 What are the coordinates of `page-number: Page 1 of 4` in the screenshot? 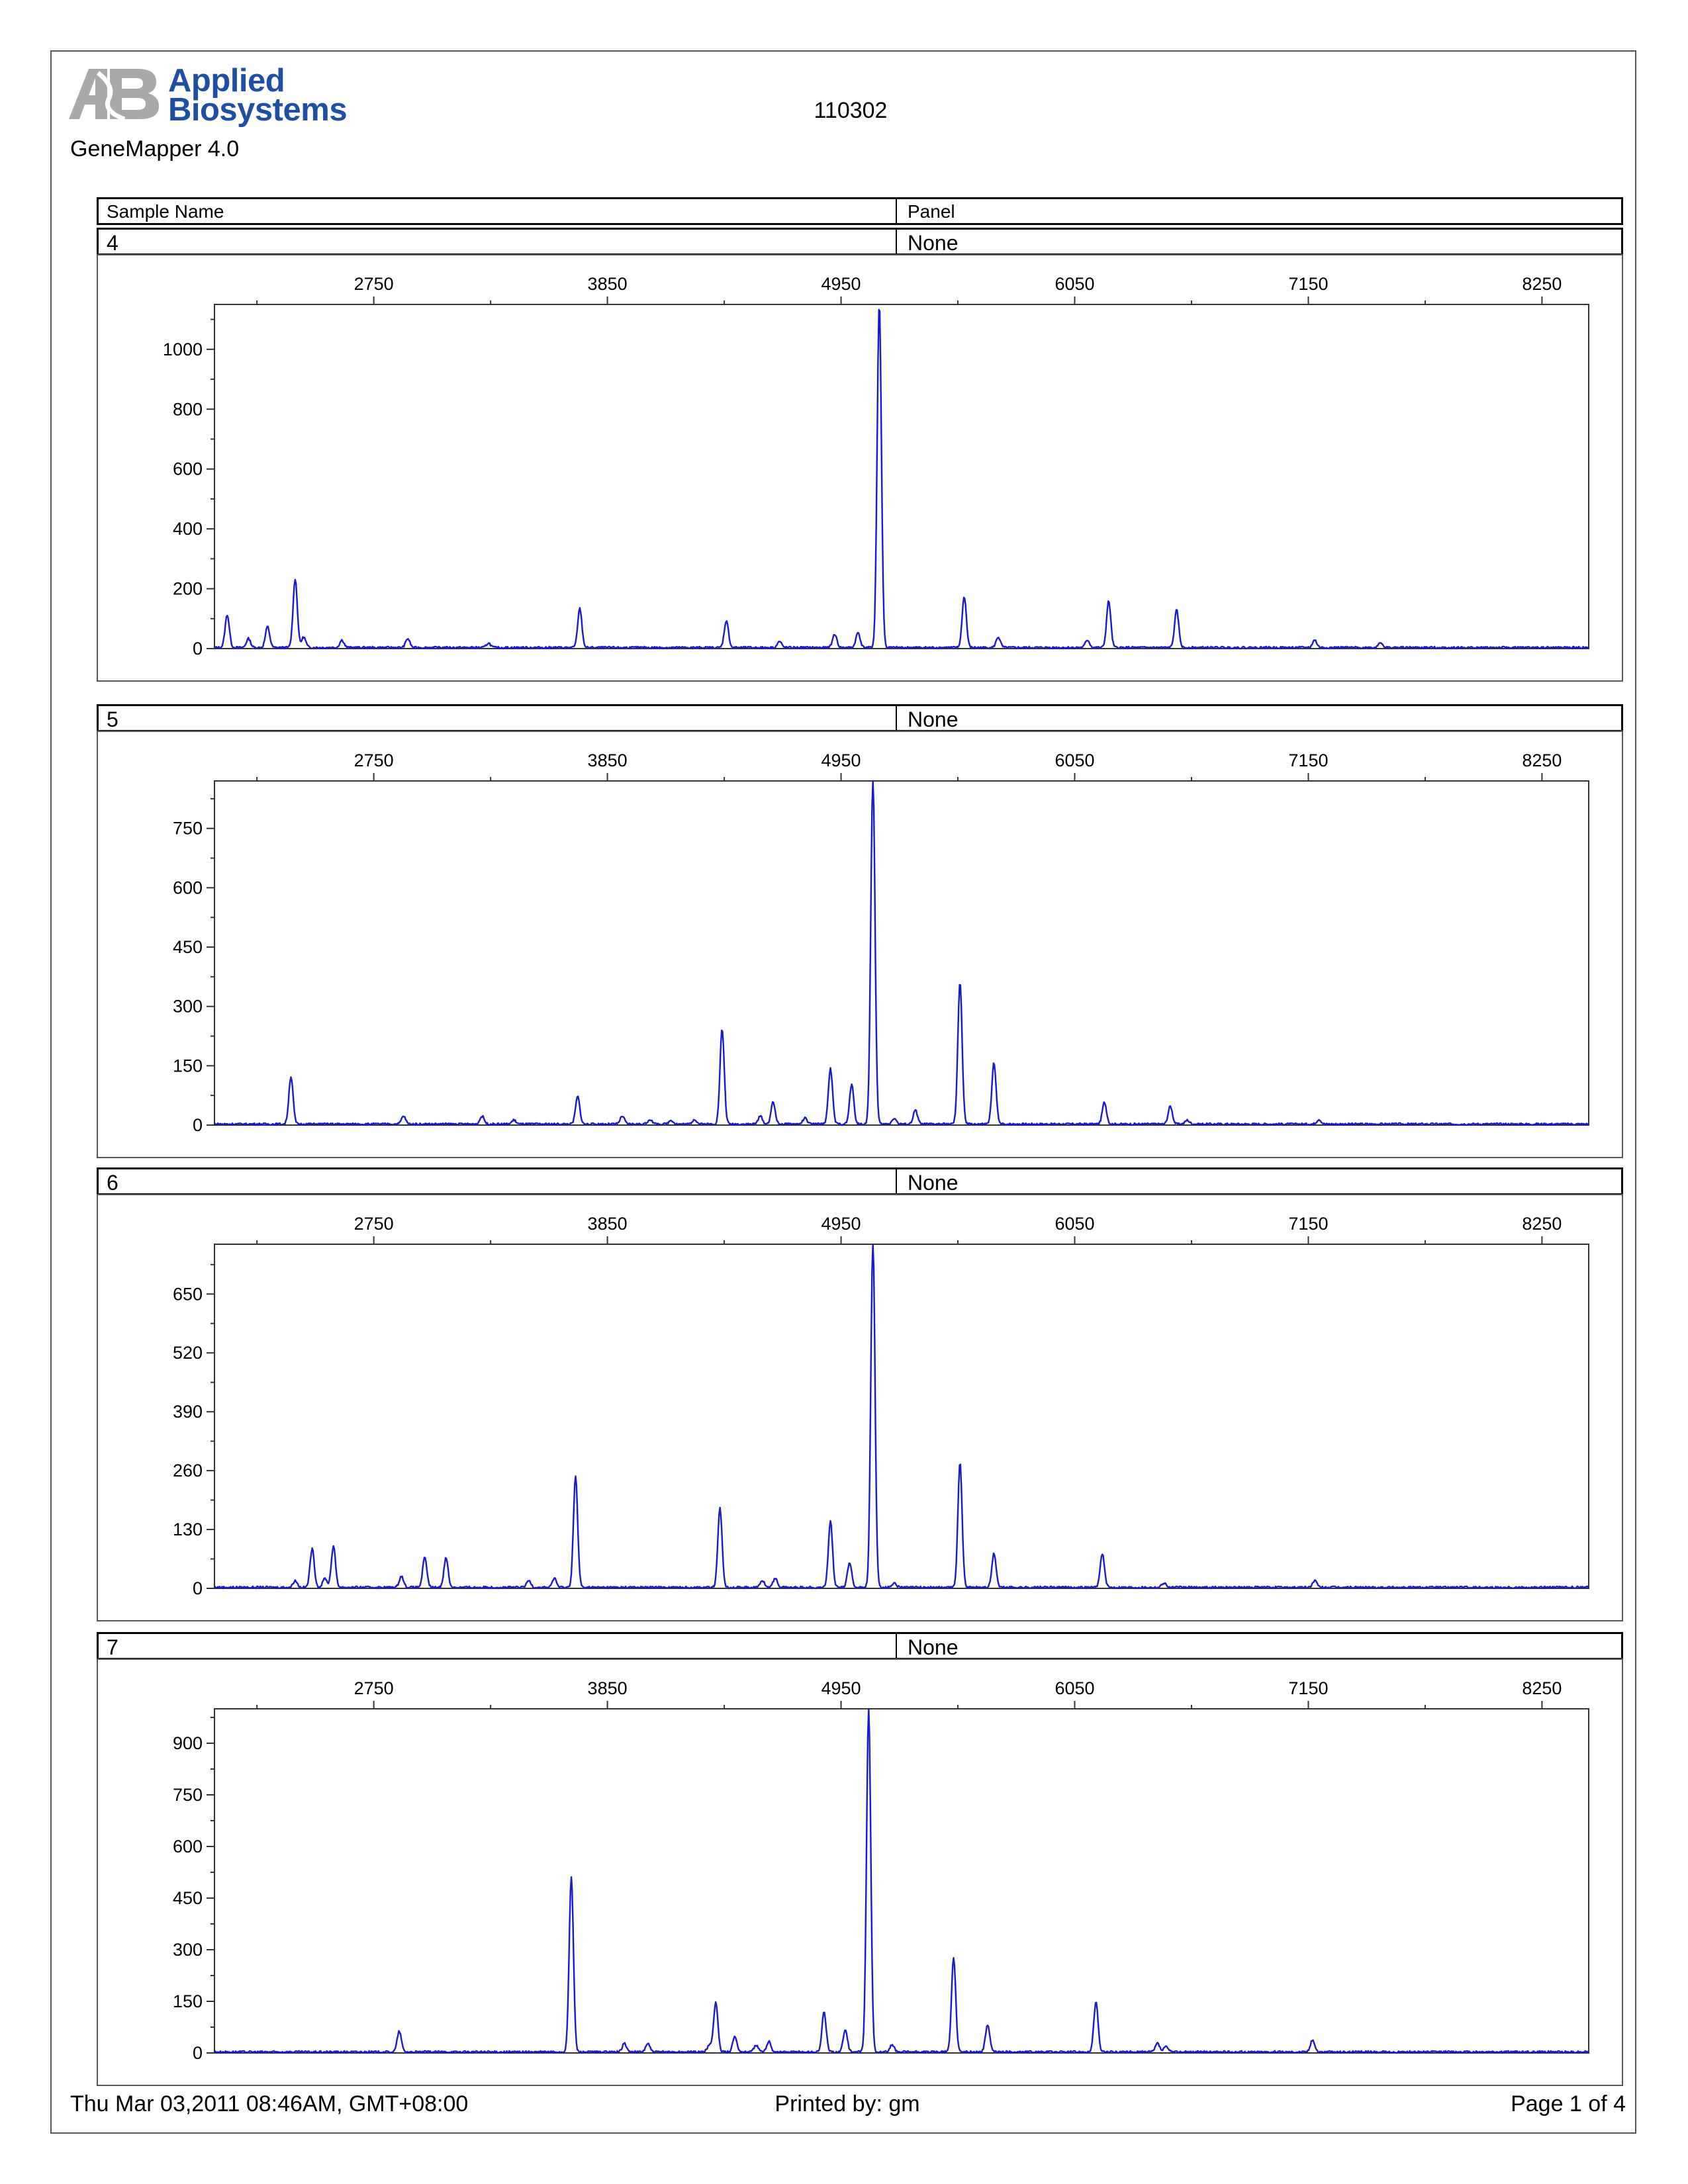 It's located at (1568, 2104).